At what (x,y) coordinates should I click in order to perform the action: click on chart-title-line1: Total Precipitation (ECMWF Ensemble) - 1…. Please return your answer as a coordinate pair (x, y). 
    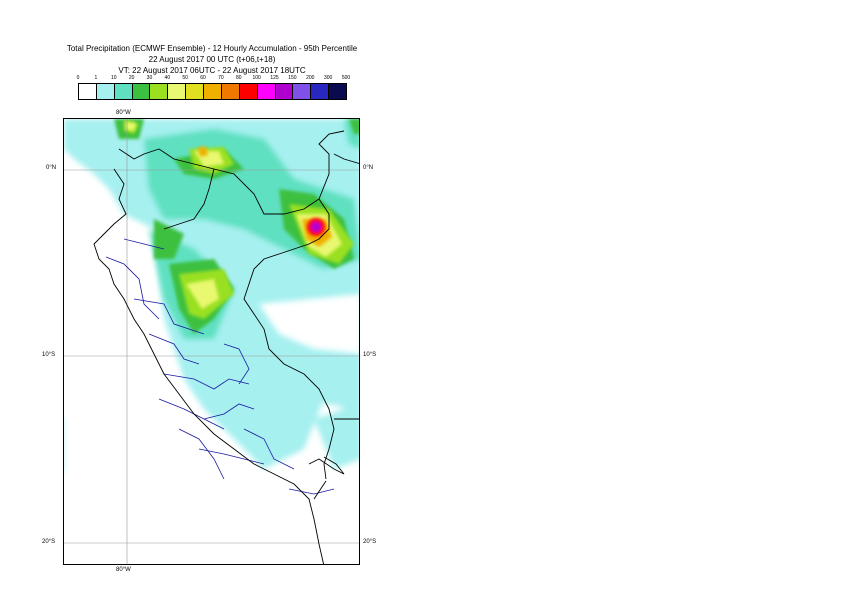
    Looking at the image, I should click on (212, 48).